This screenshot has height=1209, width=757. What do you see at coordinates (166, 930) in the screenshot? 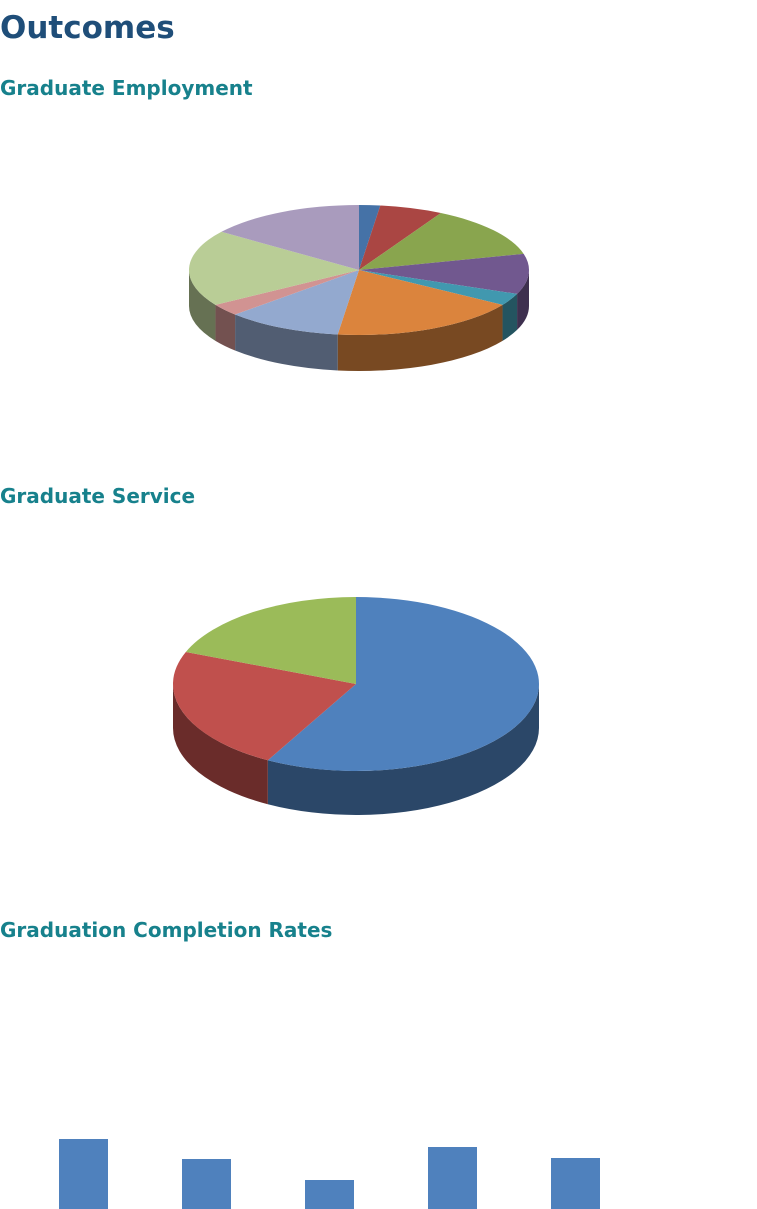
I see `section-title: Graduation Completion Rates` at bounding box center [166, 930].